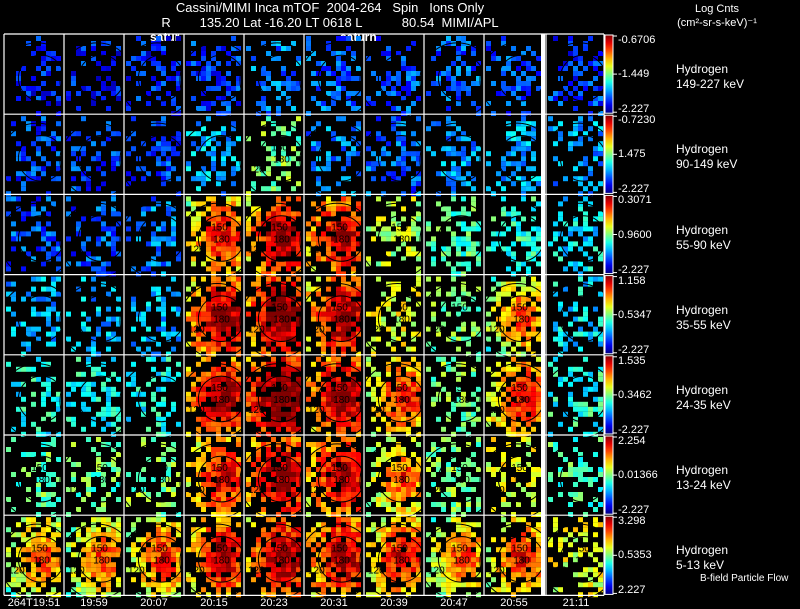 The image size is (800, 609). What do you see at coordinates (717, 9) in the screenshot?
I see `units-label: Log Cnts` at bounding box center [717, 9].